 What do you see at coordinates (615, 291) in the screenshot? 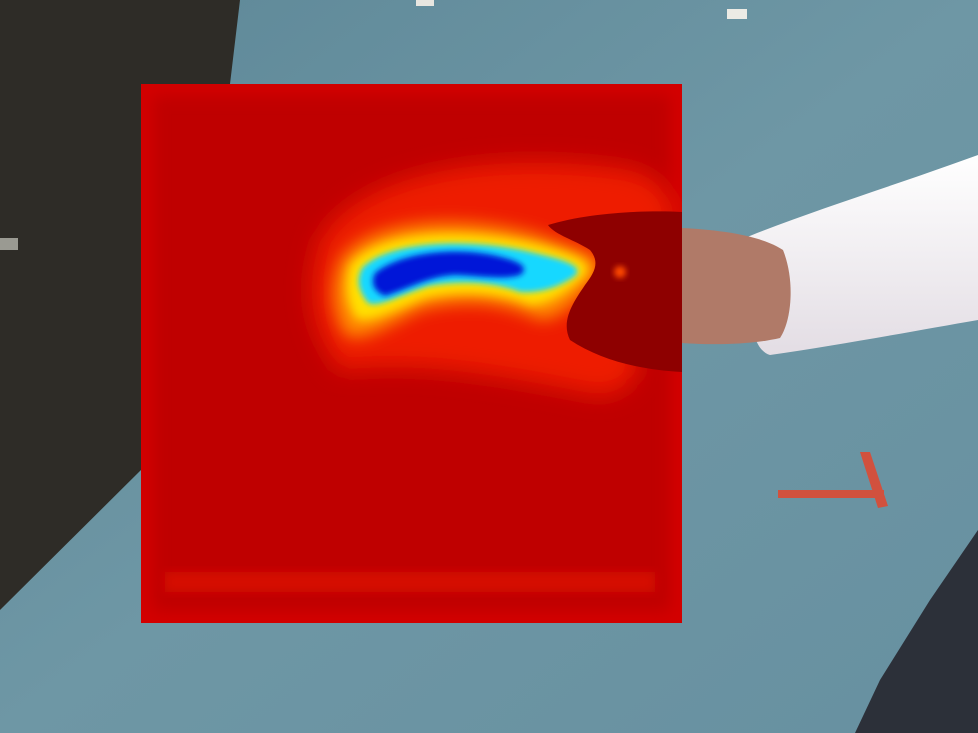
I see `heatmap-occluder` at bounding box center [615, 291].